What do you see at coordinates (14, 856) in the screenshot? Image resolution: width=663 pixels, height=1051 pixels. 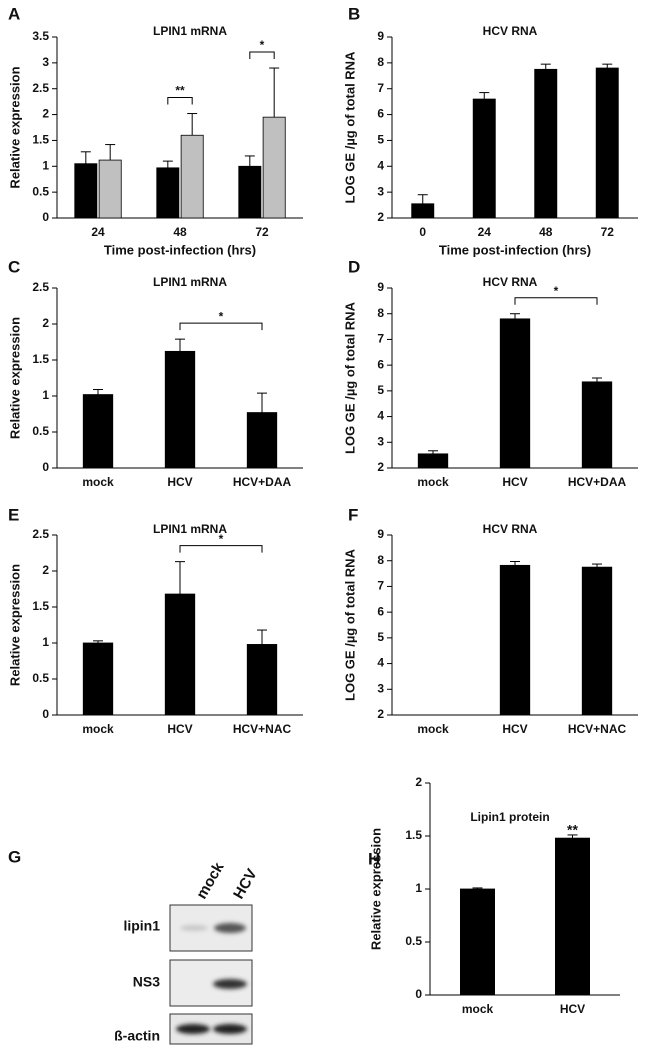 I see `panel-letter: G` at bounding box center [14, 856].